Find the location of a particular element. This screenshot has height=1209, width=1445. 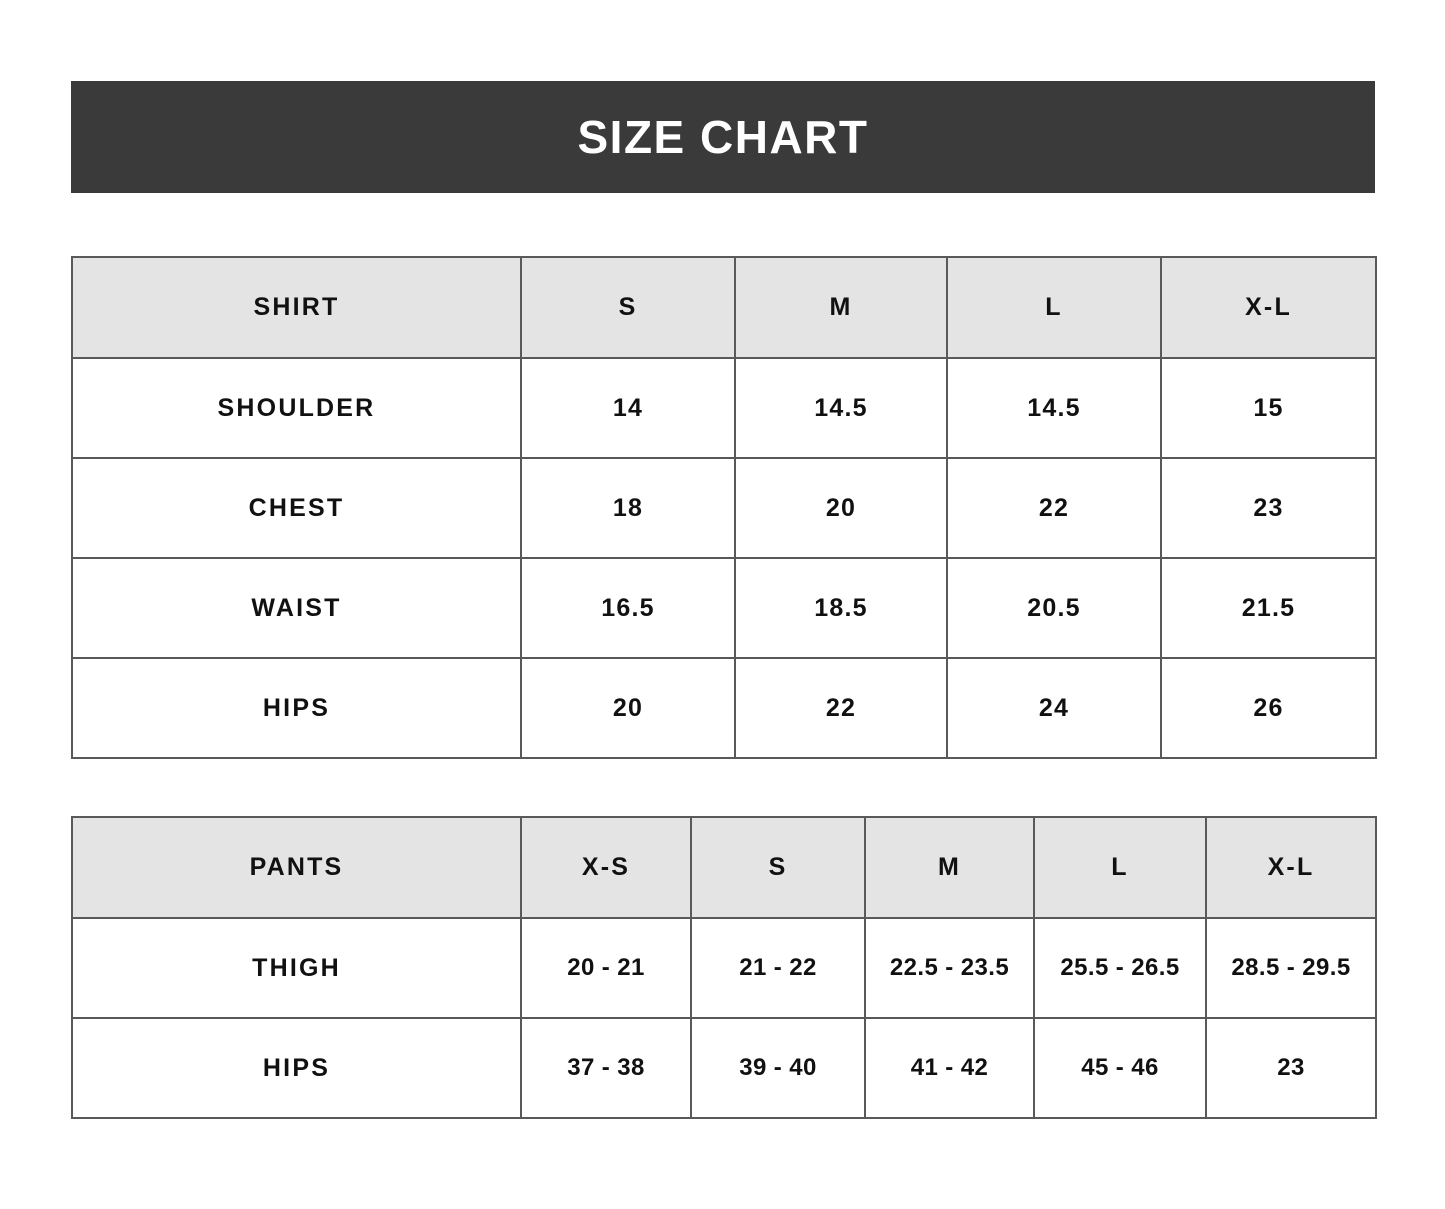

shirt-chest-s: 18 is located at coordinates (628, 508).